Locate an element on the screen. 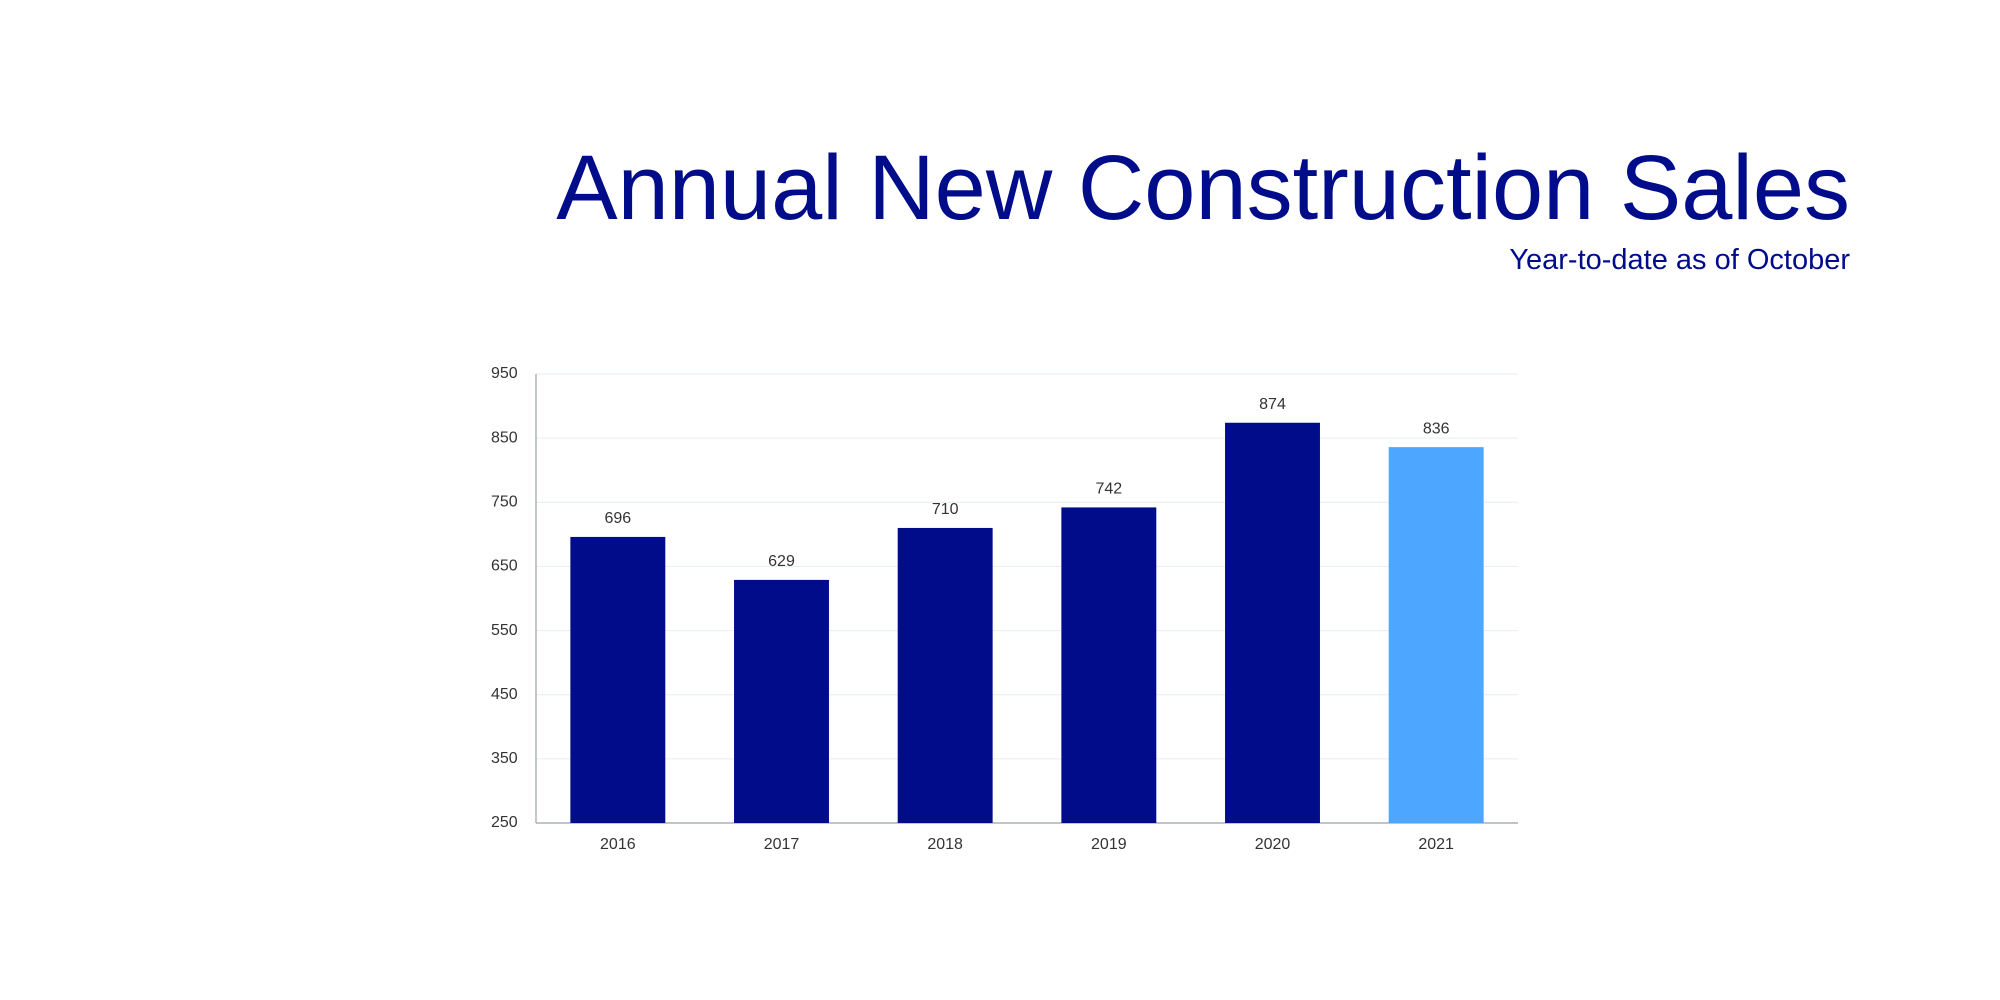 The width and height of the screenshot is (2000, 1000). y-tick-label: 650 is located at coordinates (504, 566).